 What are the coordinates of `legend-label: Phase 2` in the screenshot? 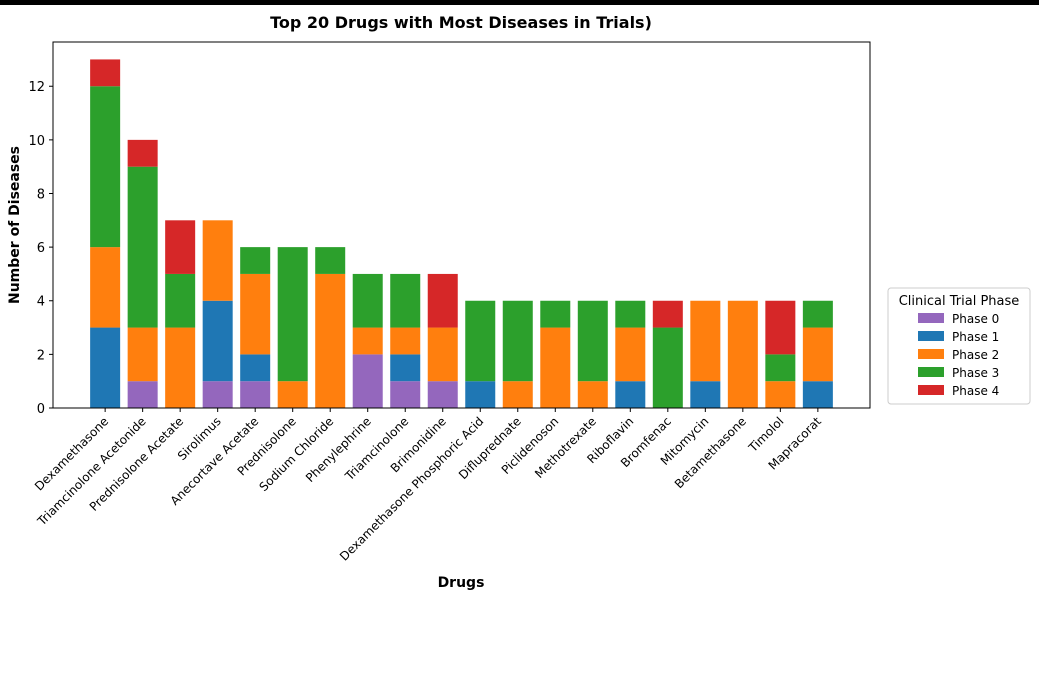 It's located at (975, 355).